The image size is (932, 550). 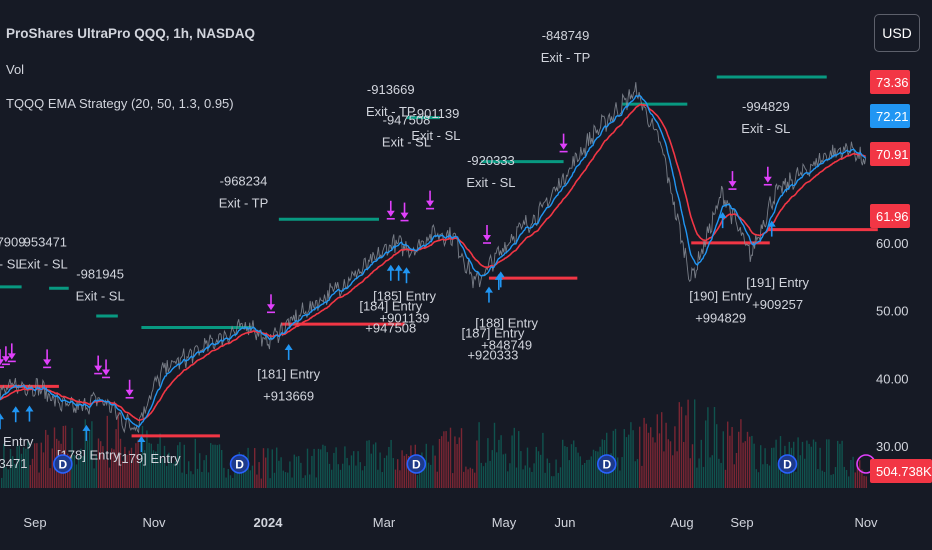 What do you see at coordinates (565, 522) in the screenshot?
I see `x-tick-label: Jun` at bounding box center [565, 522].